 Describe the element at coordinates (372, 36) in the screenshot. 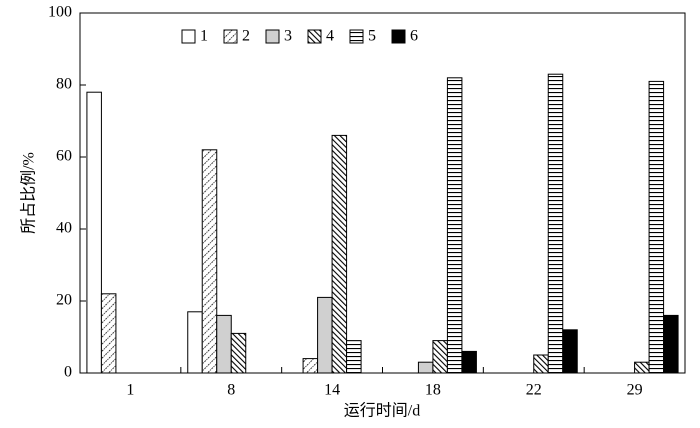

I see `legend-label: 5` at that location.